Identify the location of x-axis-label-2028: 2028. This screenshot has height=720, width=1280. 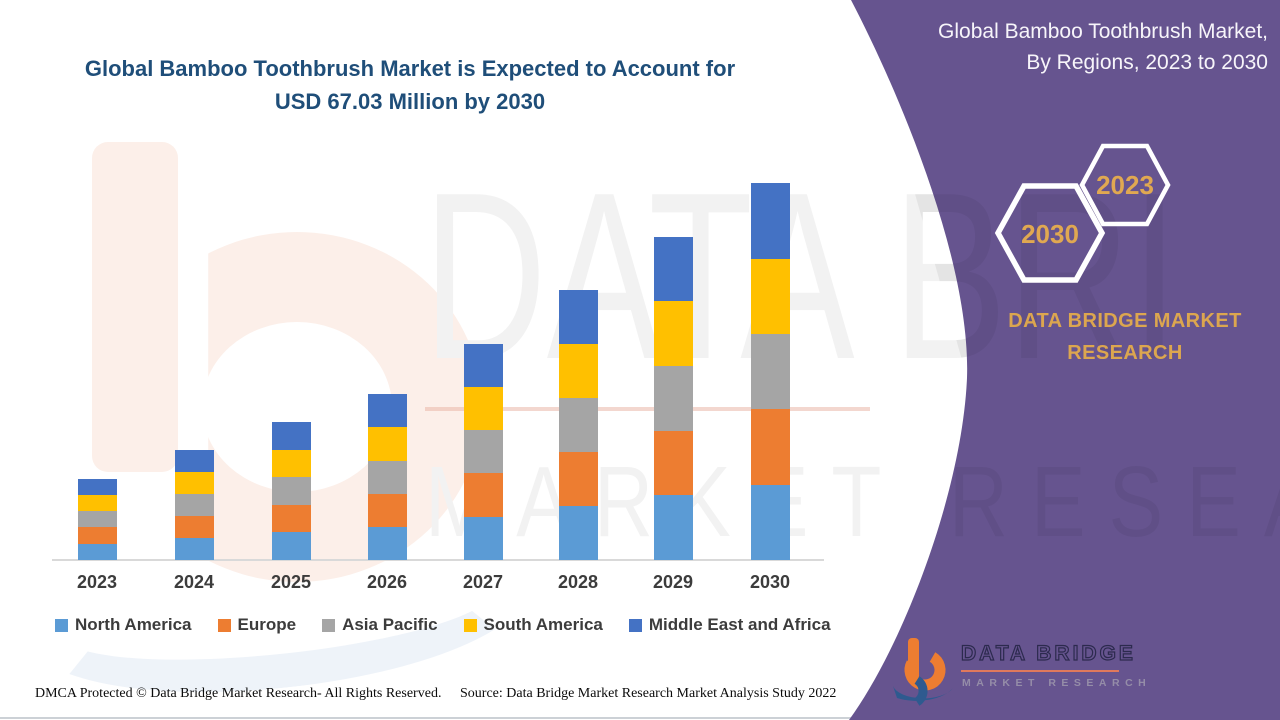
(578, 582).